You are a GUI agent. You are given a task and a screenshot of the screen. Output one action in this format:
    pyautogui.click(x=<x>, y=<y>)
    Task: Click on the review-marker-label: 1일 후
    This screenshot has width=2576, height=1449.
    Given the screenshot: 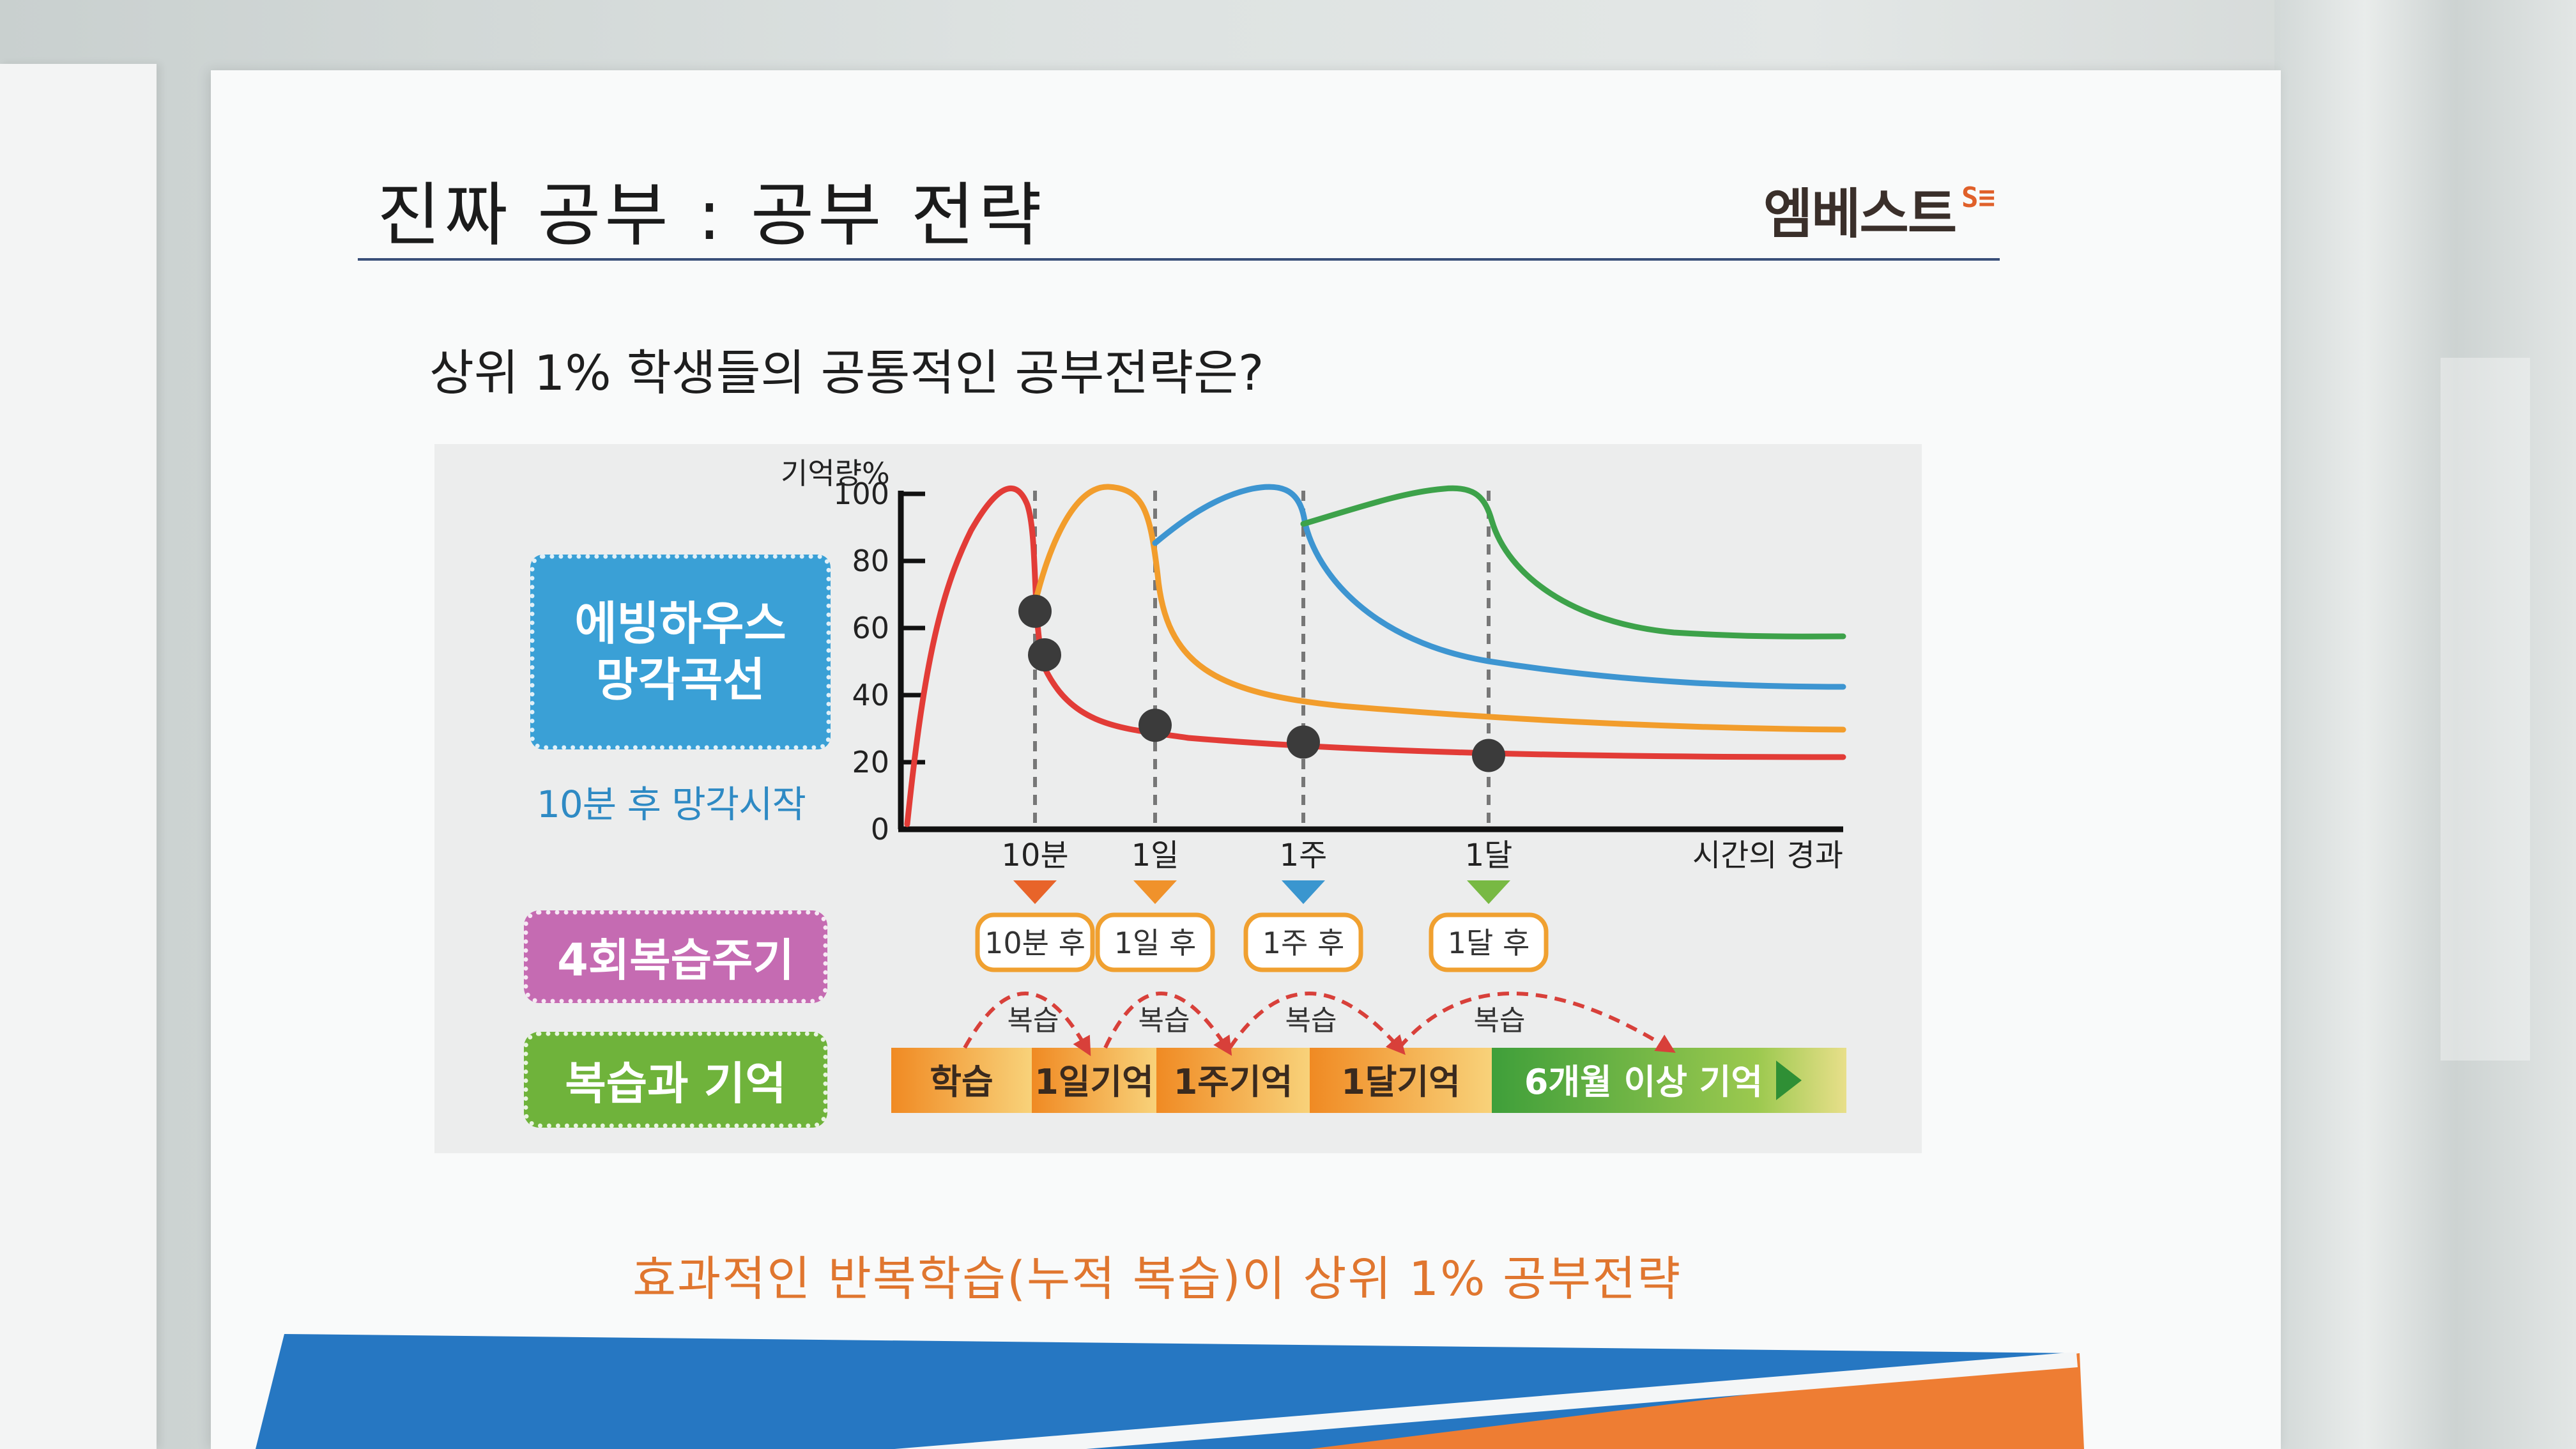 What is the action you would take?
    pyautogui.click(x=1155, y=943)
    